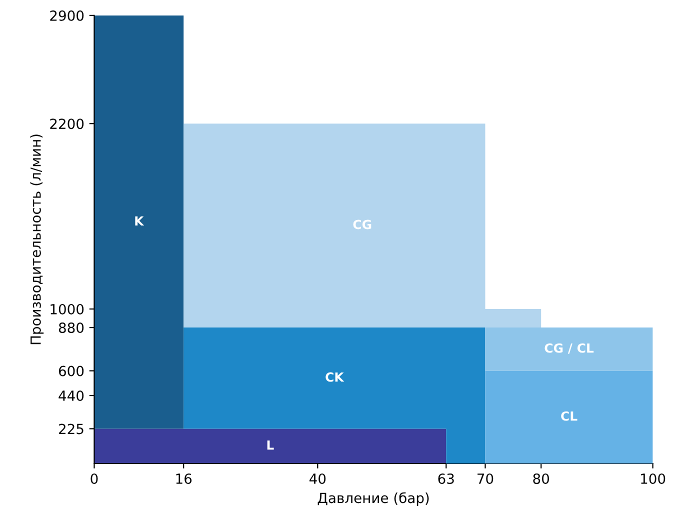  I want to click on y-tick-label: 2200, so click(67, 124).